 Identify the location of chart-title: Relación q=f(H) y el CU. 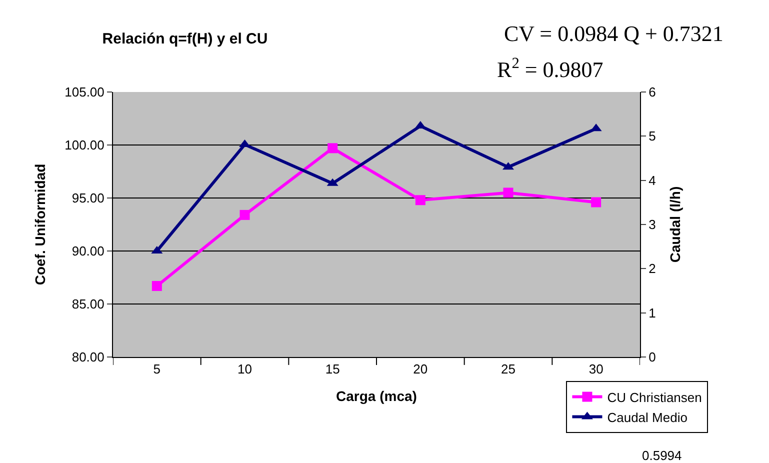
(185, 39).